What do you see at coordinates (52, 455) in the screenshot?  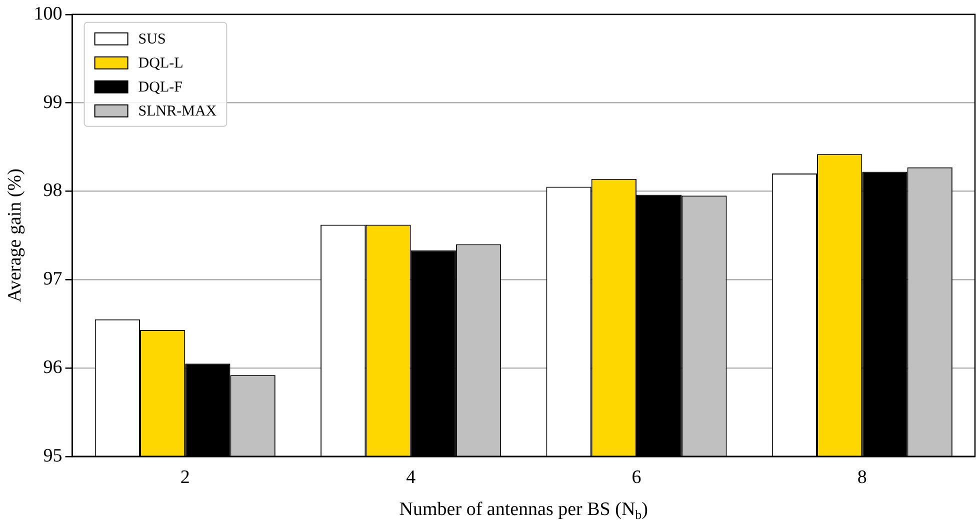 I see `y-tick-label: 95` at bounding box center [52, 455].